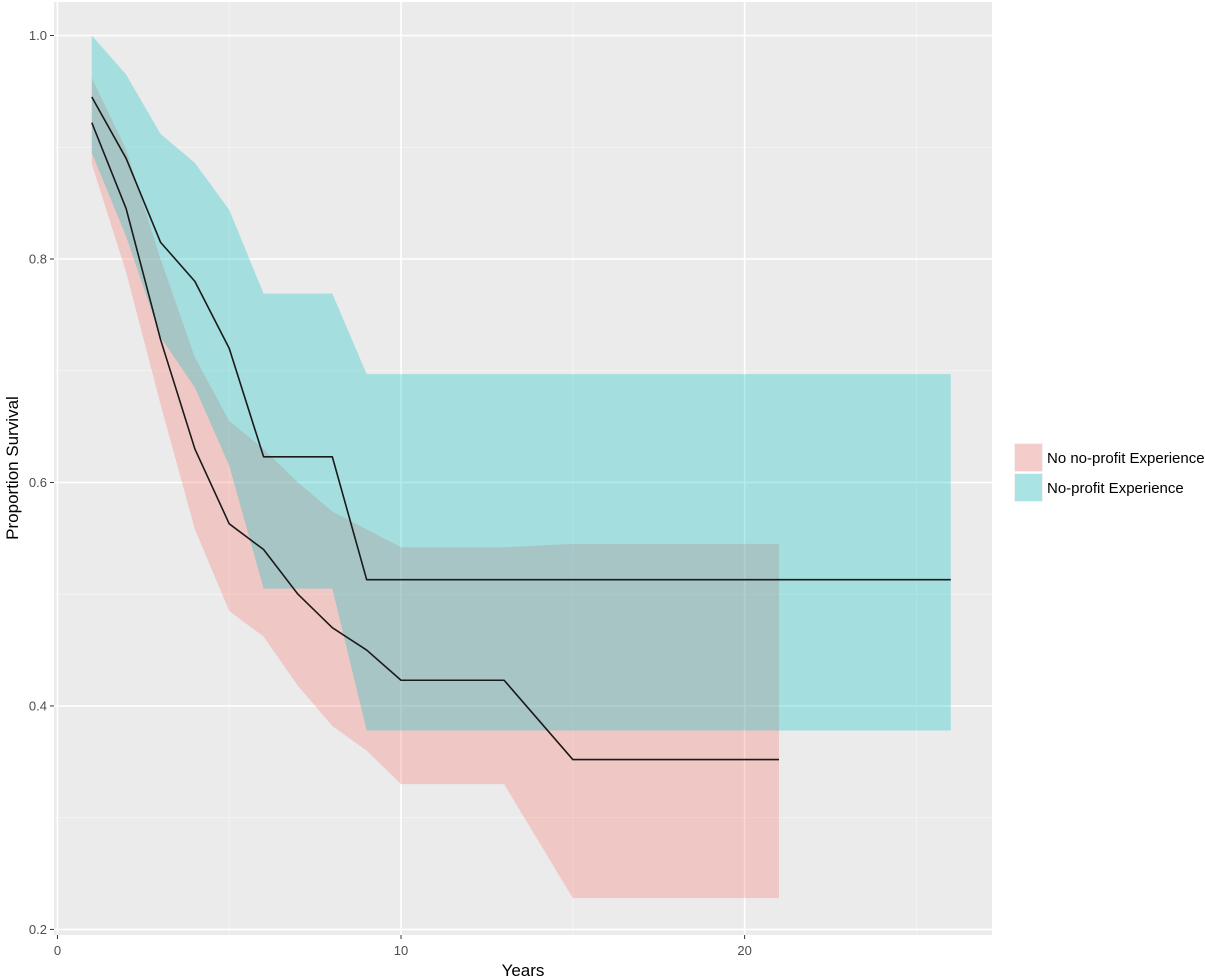 Image resolution: width=1205 pixels, height=980 pixels. I want to click on legend-label: No-profit Experience, so click(1115, 488).